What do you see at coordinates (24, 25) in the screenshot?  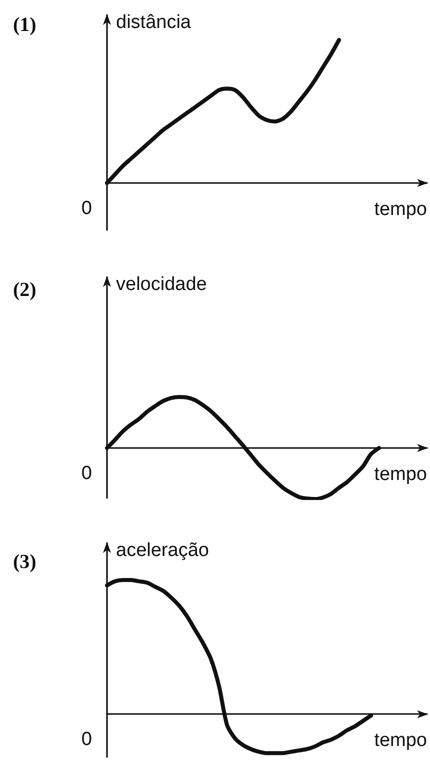 I see `chart-title: (1)` at bounding box center [24, 25].